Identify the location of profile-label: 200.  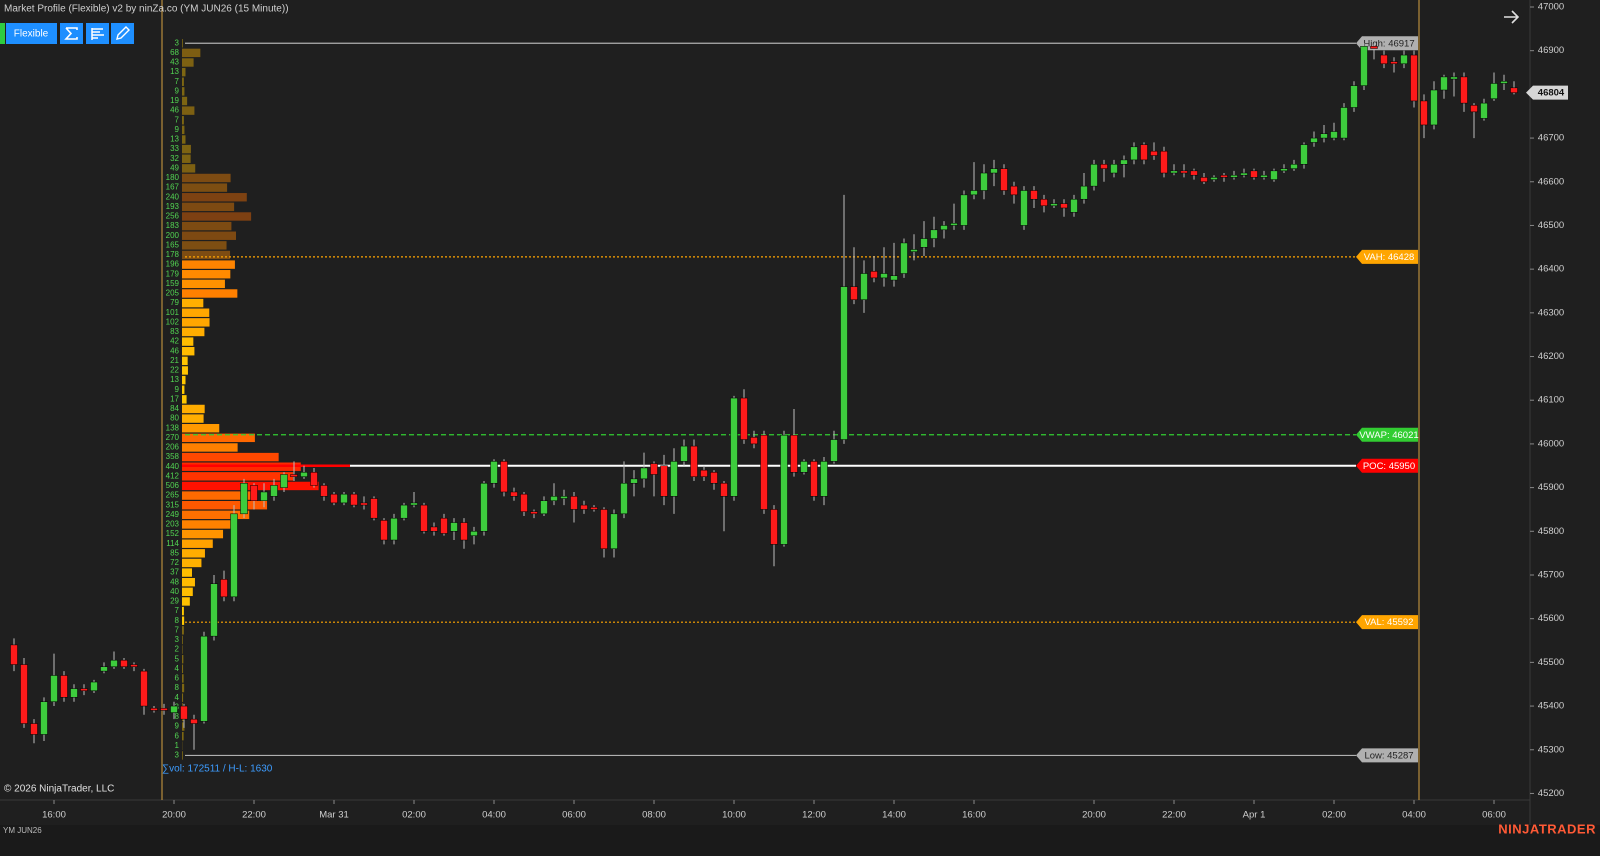
(173, 235).